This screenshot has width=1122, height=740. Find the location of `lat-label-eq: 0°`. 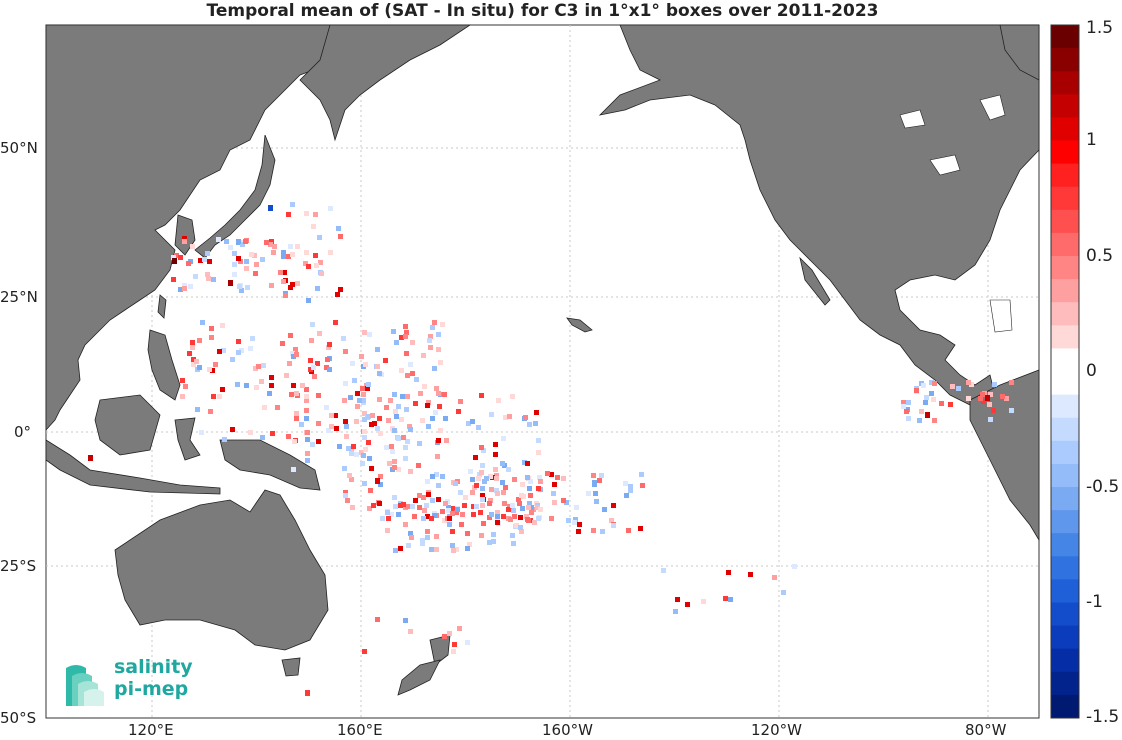

lat-label-eq: 0° is located at coordinates (23, 432).